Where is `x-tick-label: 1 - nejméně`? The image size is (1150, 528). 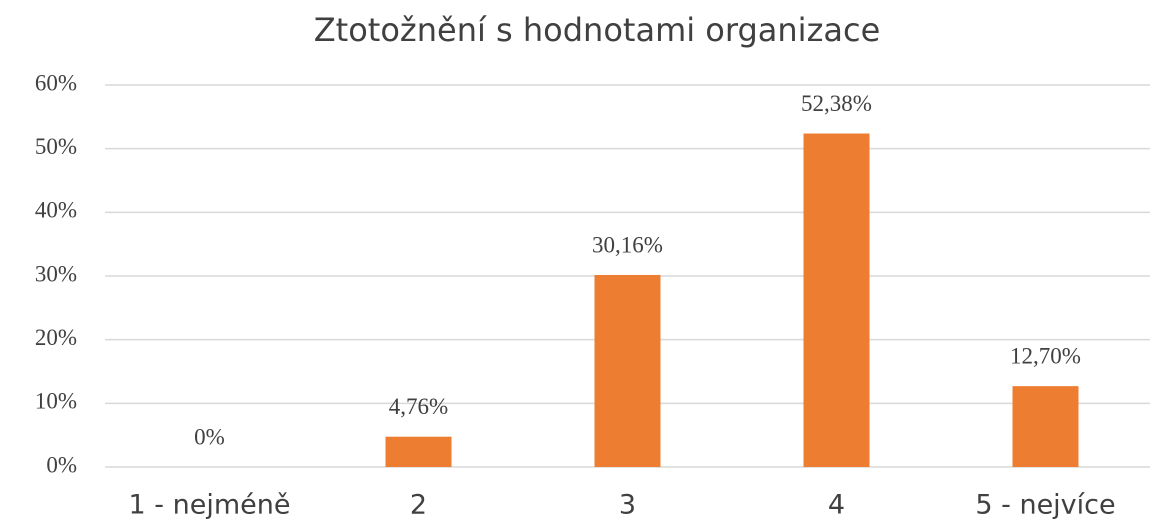
x-tick-label: 1 - nejméně is located at coordinates (210, 505).